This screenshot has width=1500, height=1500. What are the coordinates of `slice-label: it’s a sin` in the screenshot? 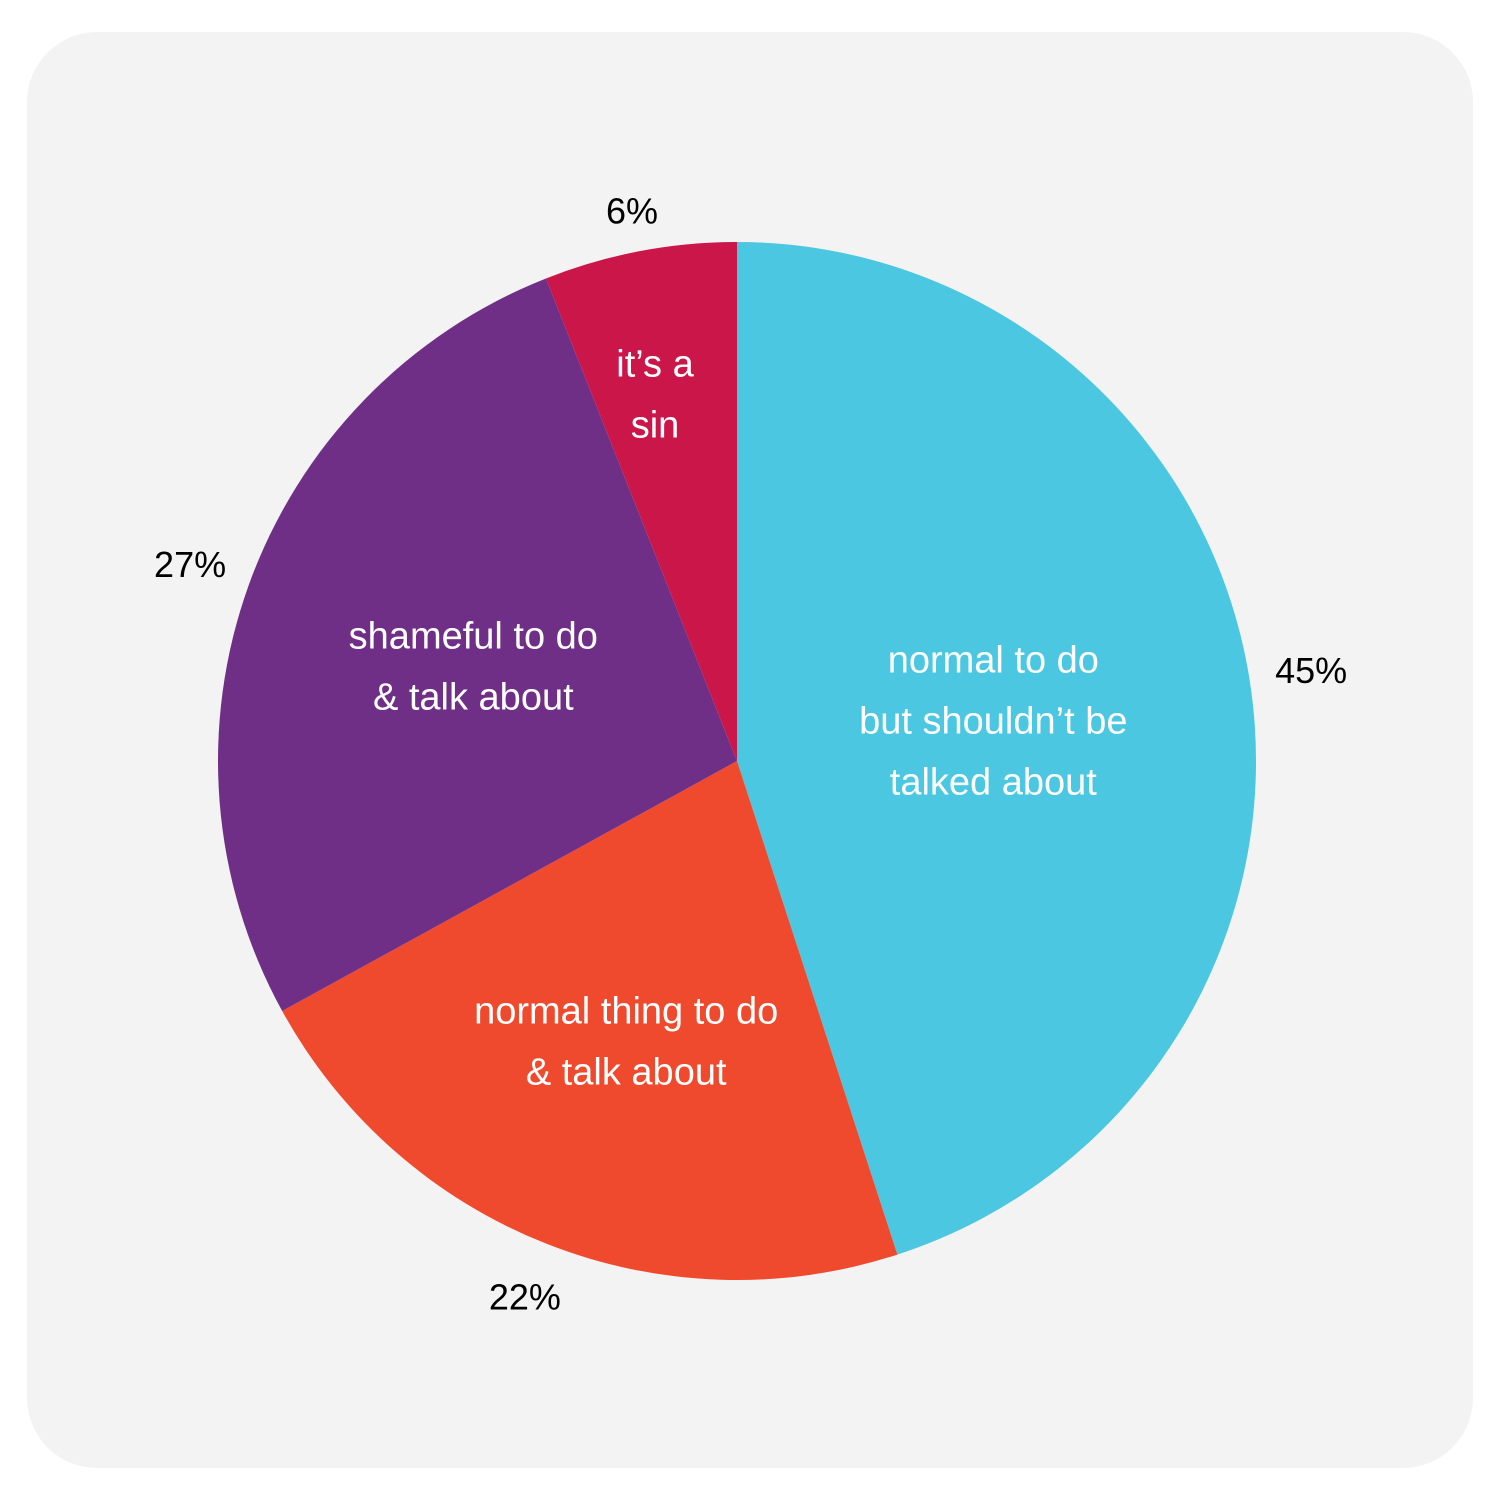 It's located at (655, 394).